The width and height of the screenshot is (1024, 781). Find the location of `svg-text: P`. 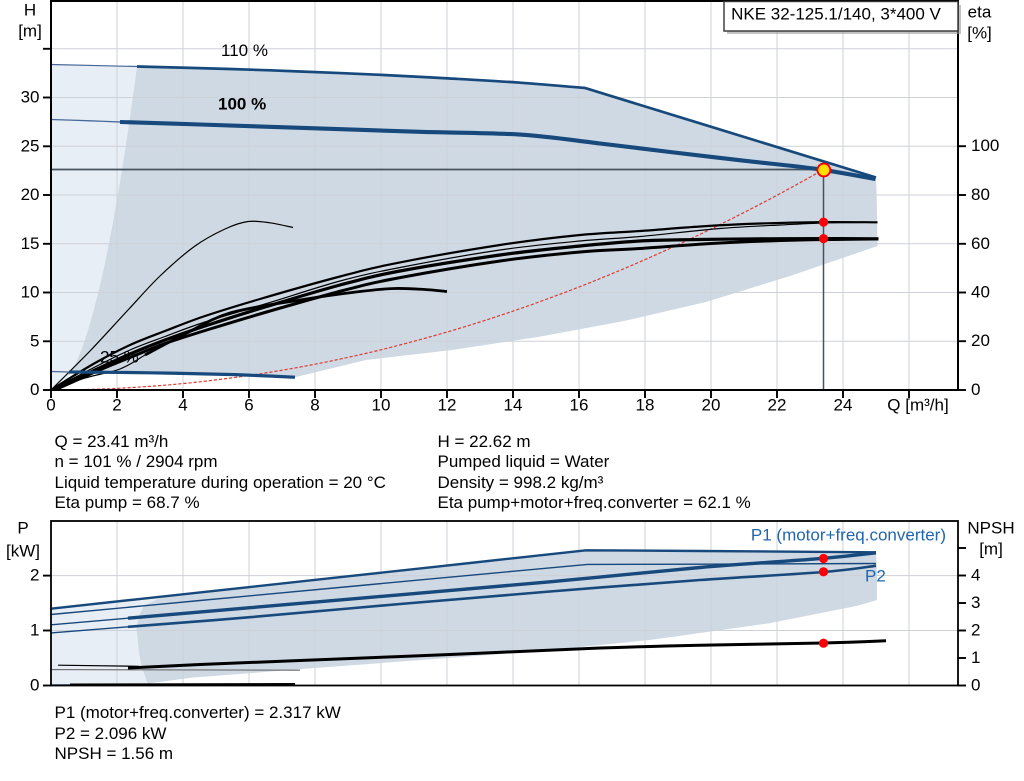

svg-text: P is located at coordinates (22, 528).